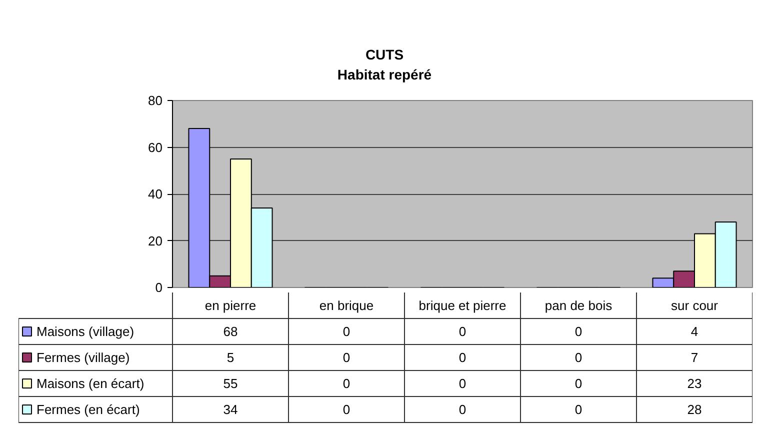 The width and height of the screenshot is (768, 435). Describe the element at coordinates (159, 287) in the screenshot. I see `y-tick-label: 0` at that location.